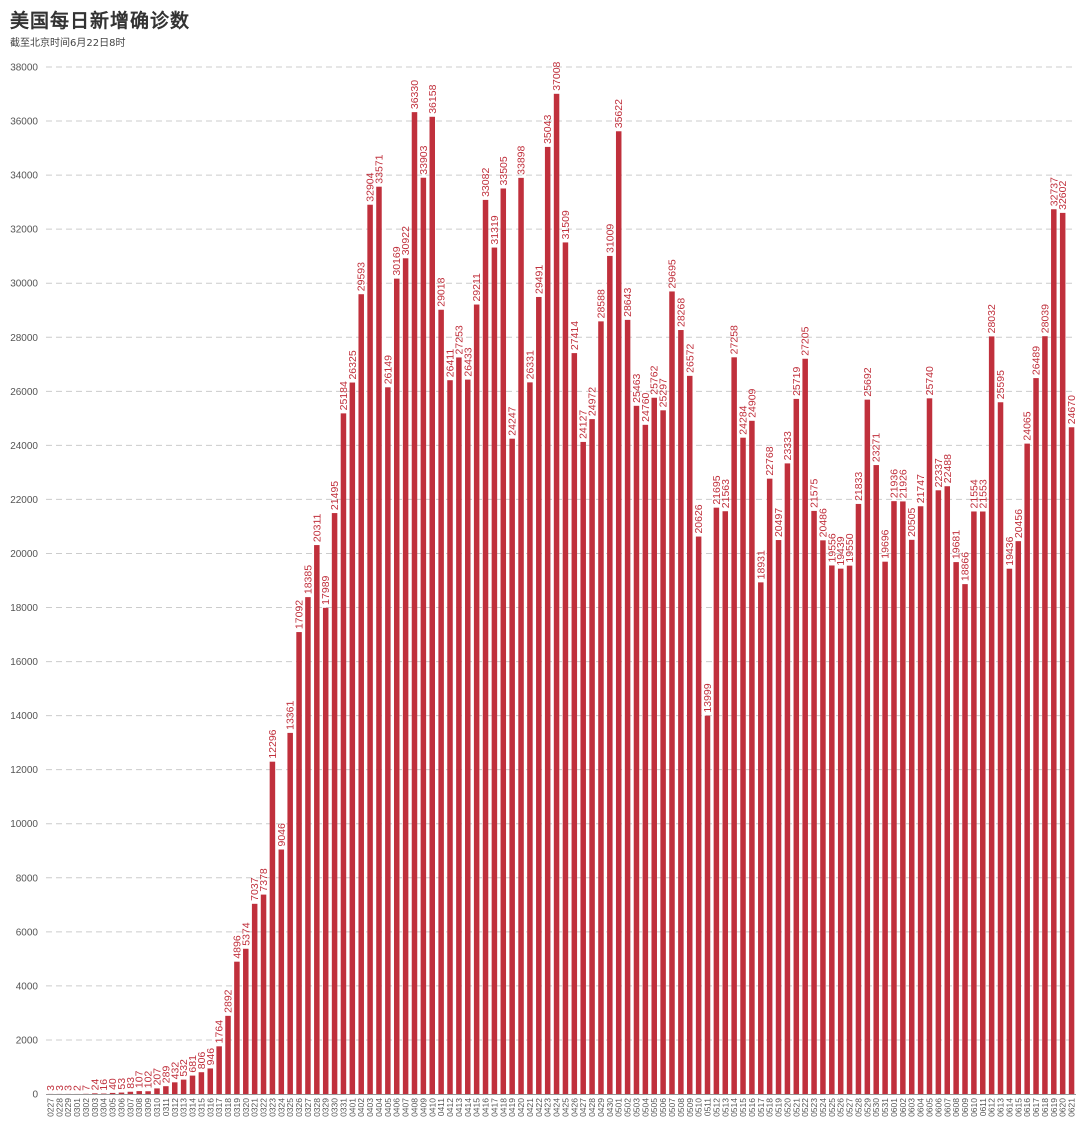 Image resolution: width=1080 pixels, height=1131 pixels. What do you see at coordinates (113, 1107) in the screenshot?
I see `x-tick-label: 0305` at bounding box center [113, 1107].